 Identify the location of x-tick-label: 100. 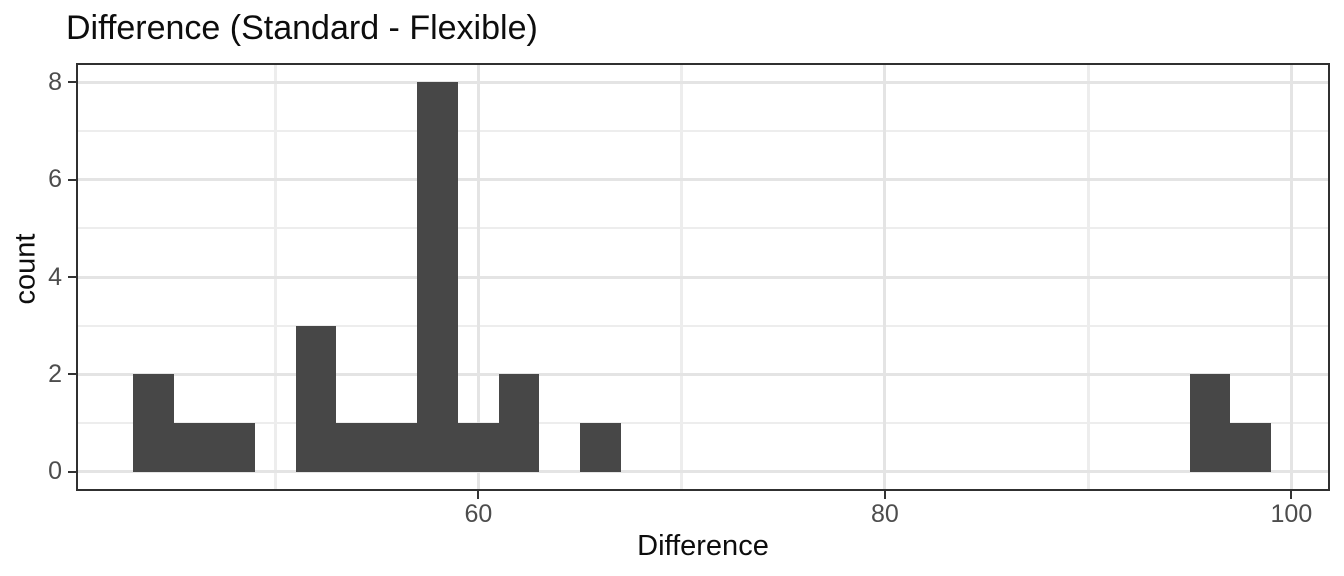
(1291, 514).